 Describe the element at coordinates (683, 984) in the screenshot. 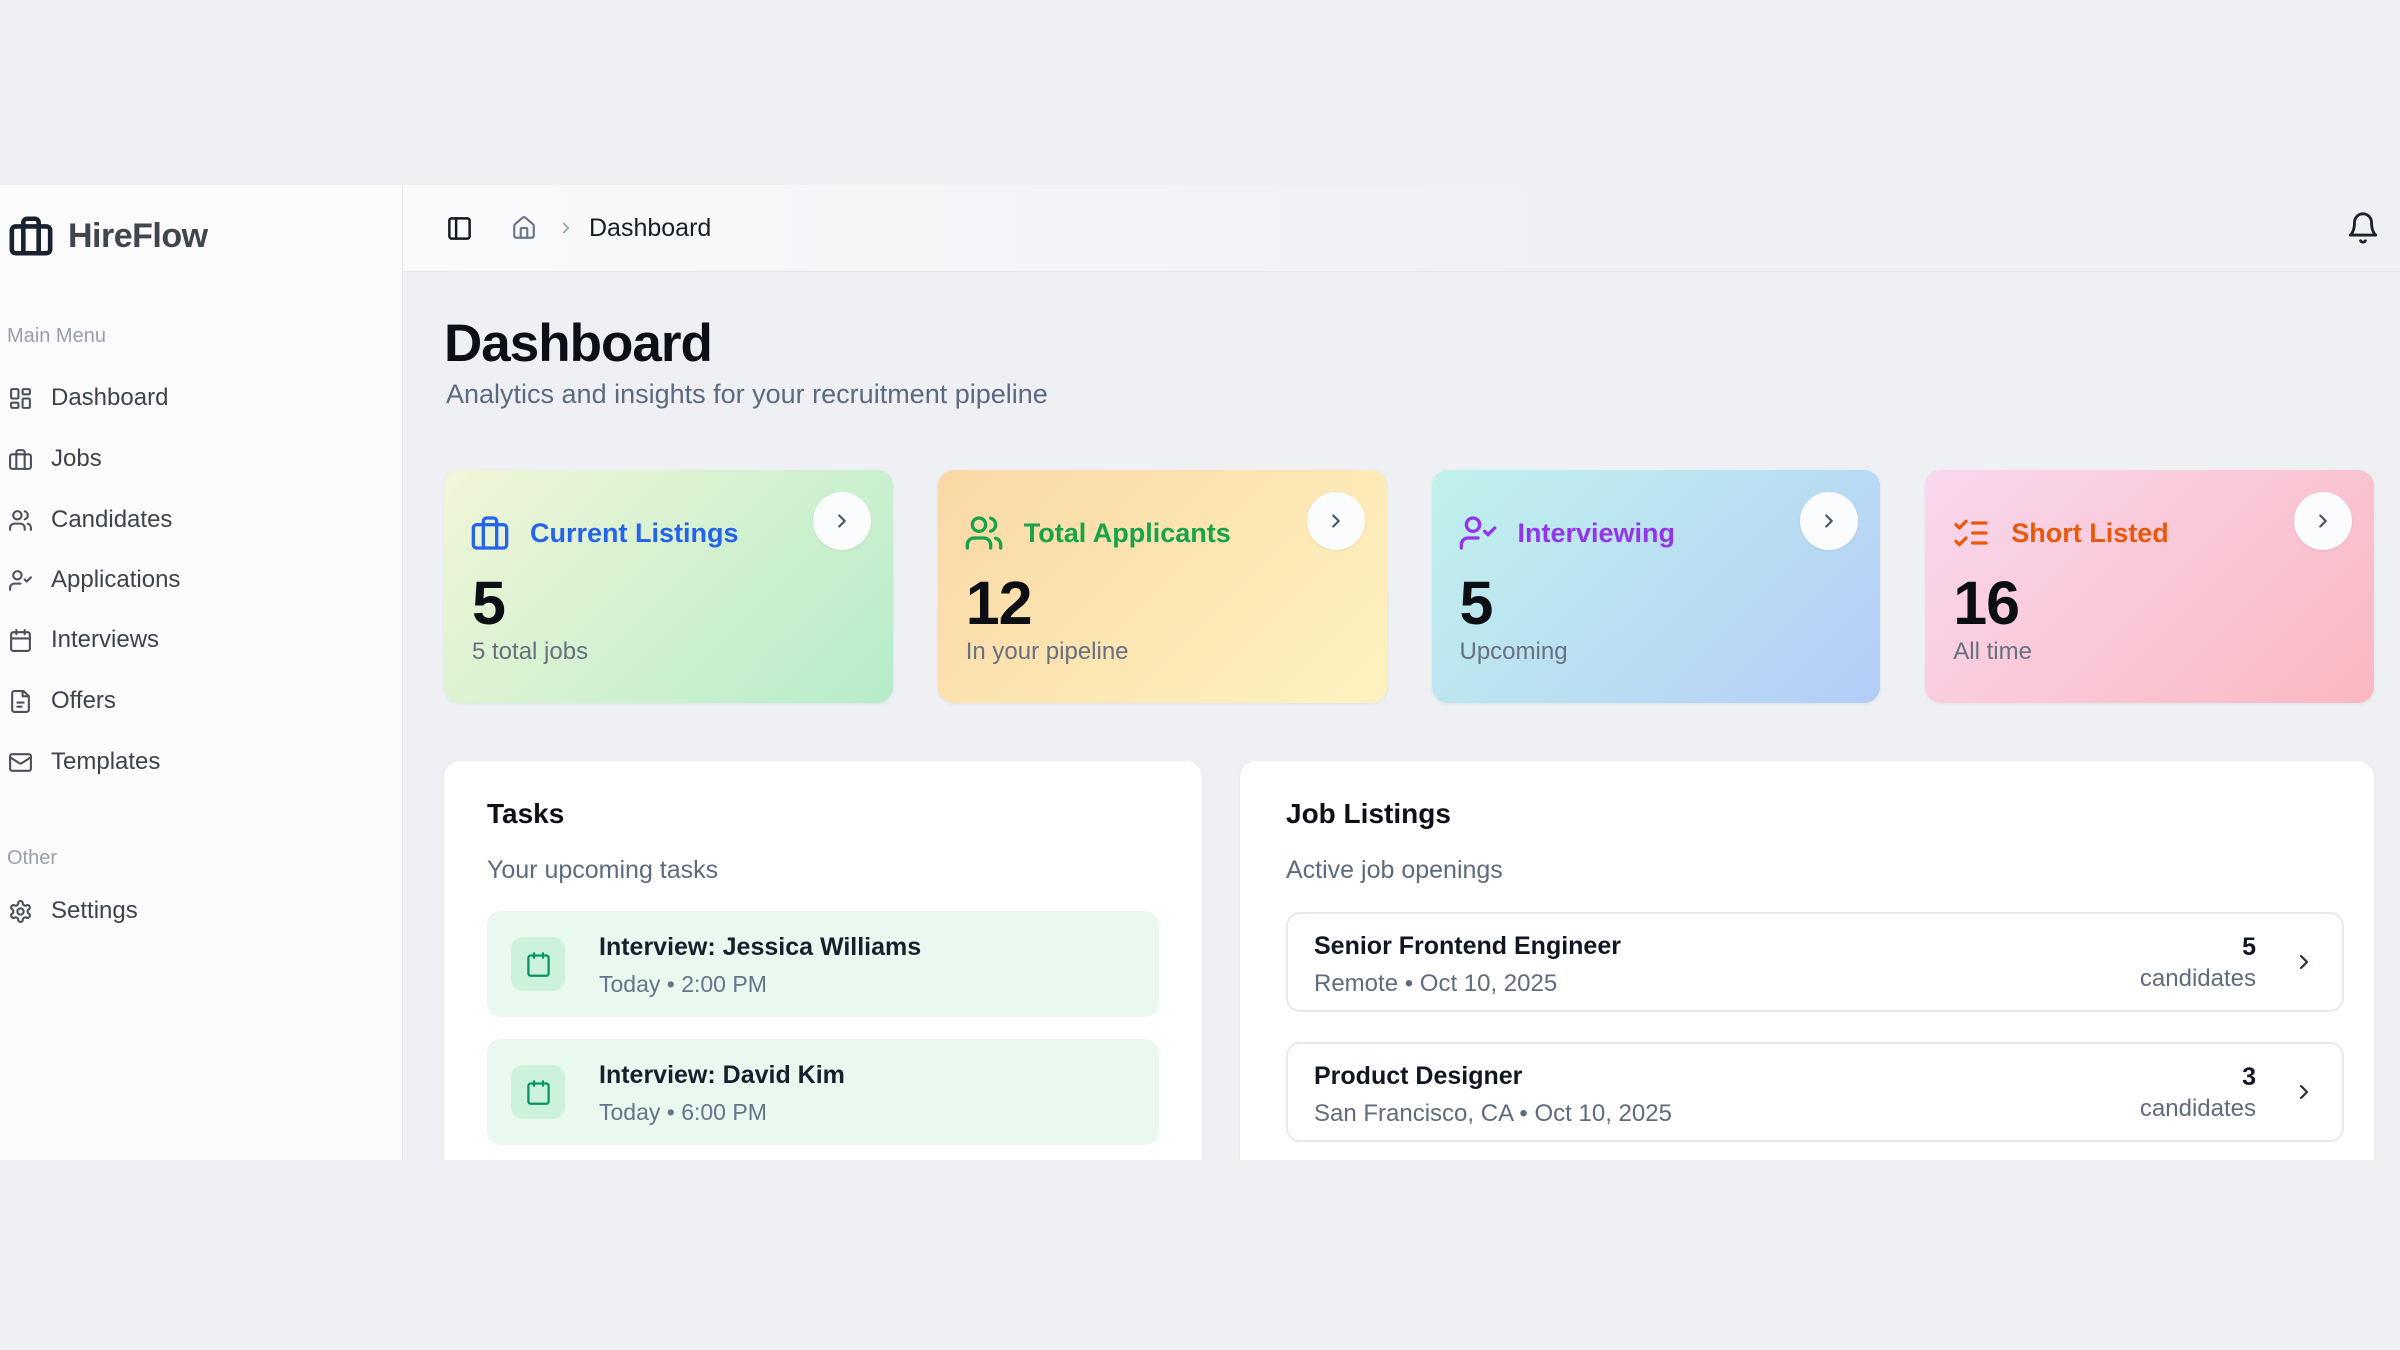

I see `task-meta: Today • 2:00 PM` at that location.